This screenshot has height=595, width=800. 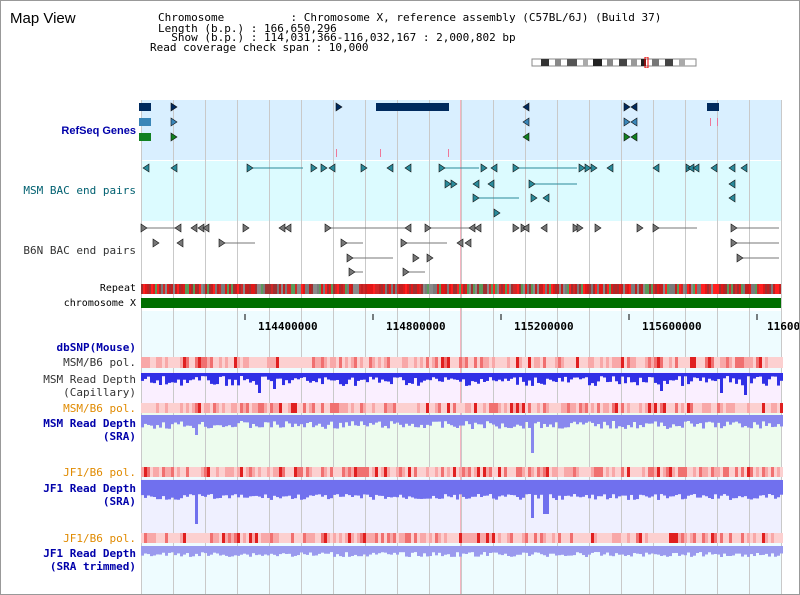 I want to click on gene-tick, so click(x=336, y=153).